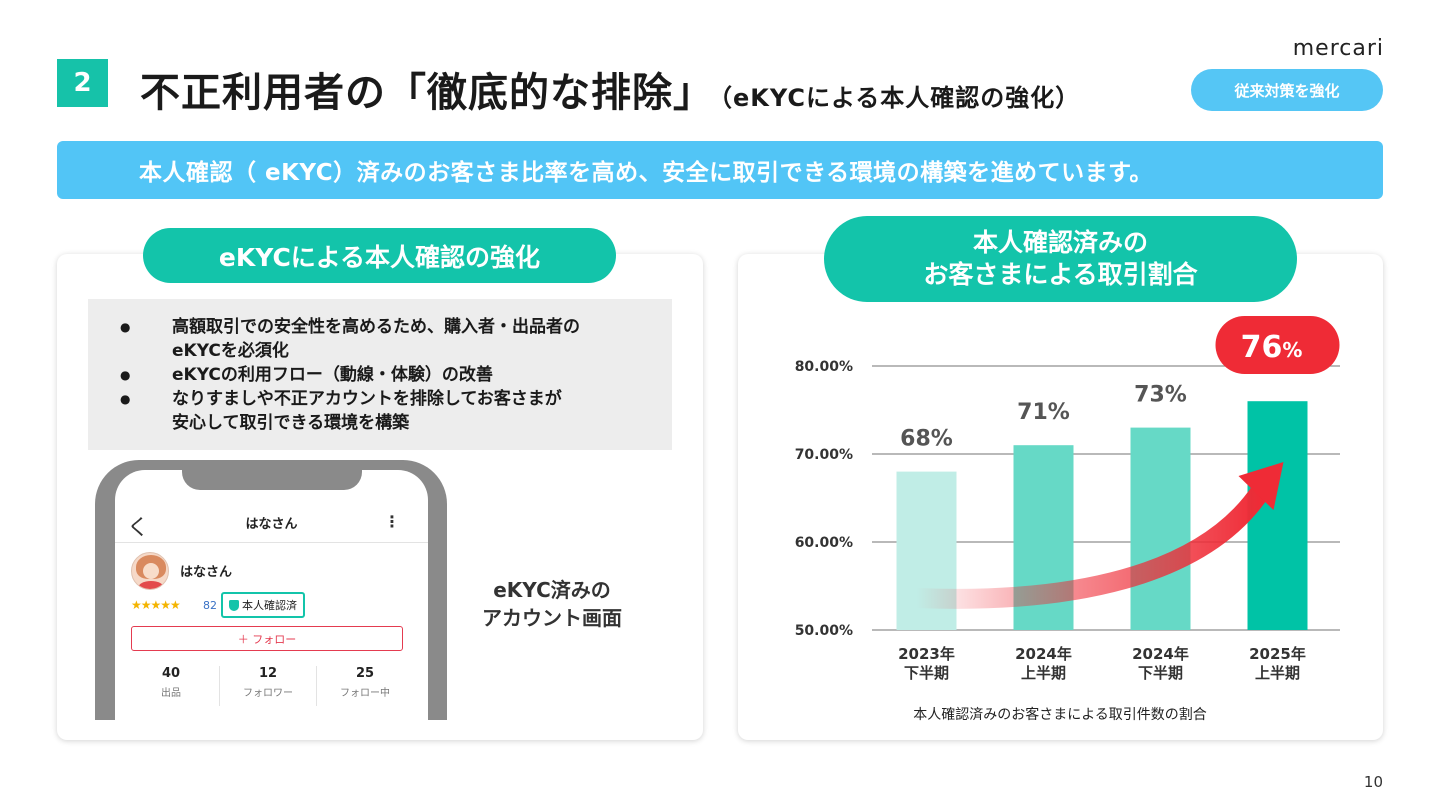 Image resolution: width=1440 pixels, height=810 pixels. What do you see at coordinates (365, 686) in the screenshot?
I see `stat-following: 25 フォロー中` at bounding box center [365, 686].